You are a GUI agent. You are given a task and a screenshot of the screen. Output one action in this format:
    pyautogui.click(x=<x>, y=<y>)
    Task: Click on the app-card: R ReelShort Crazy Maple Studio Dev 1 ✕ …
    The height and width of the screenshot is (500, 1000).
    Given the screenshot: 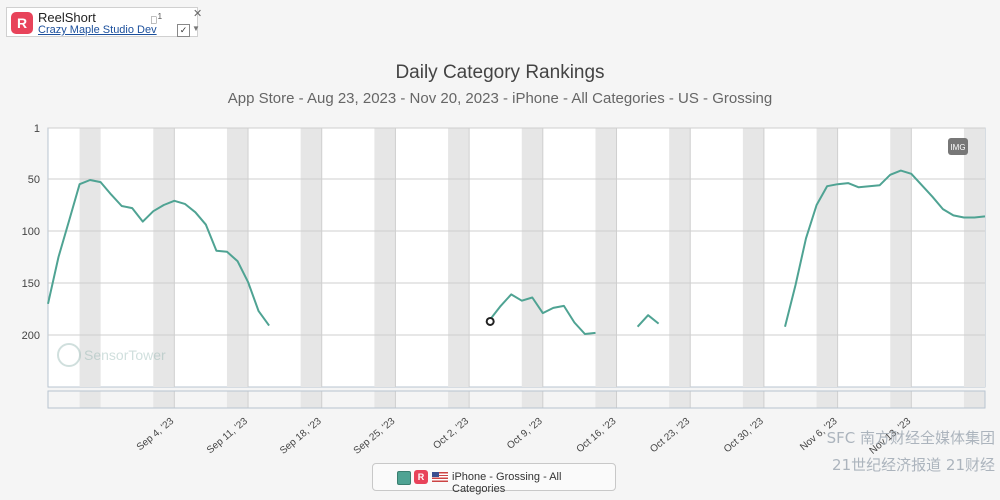 What is the action you would take?
    pyautogui.click(x=104, y=22)
    